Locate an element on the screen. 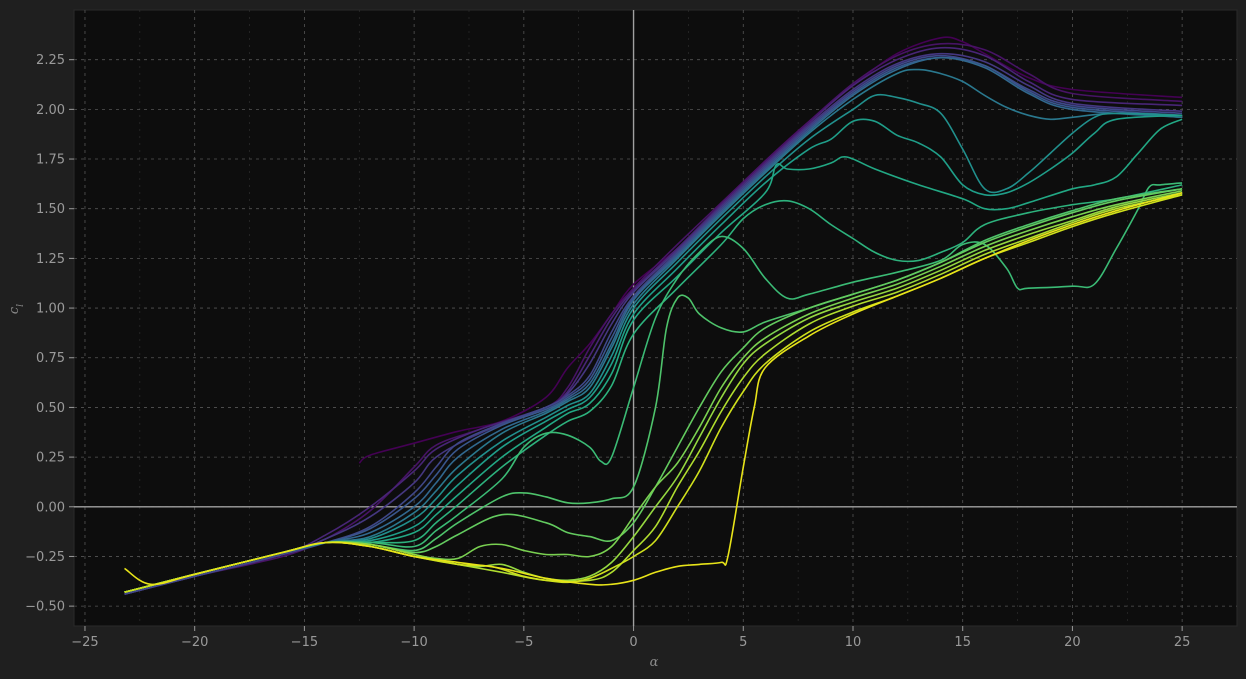 This screenshot has width=1246, height=679. x-tick-label: 5 is located at coordinates (743, 642).